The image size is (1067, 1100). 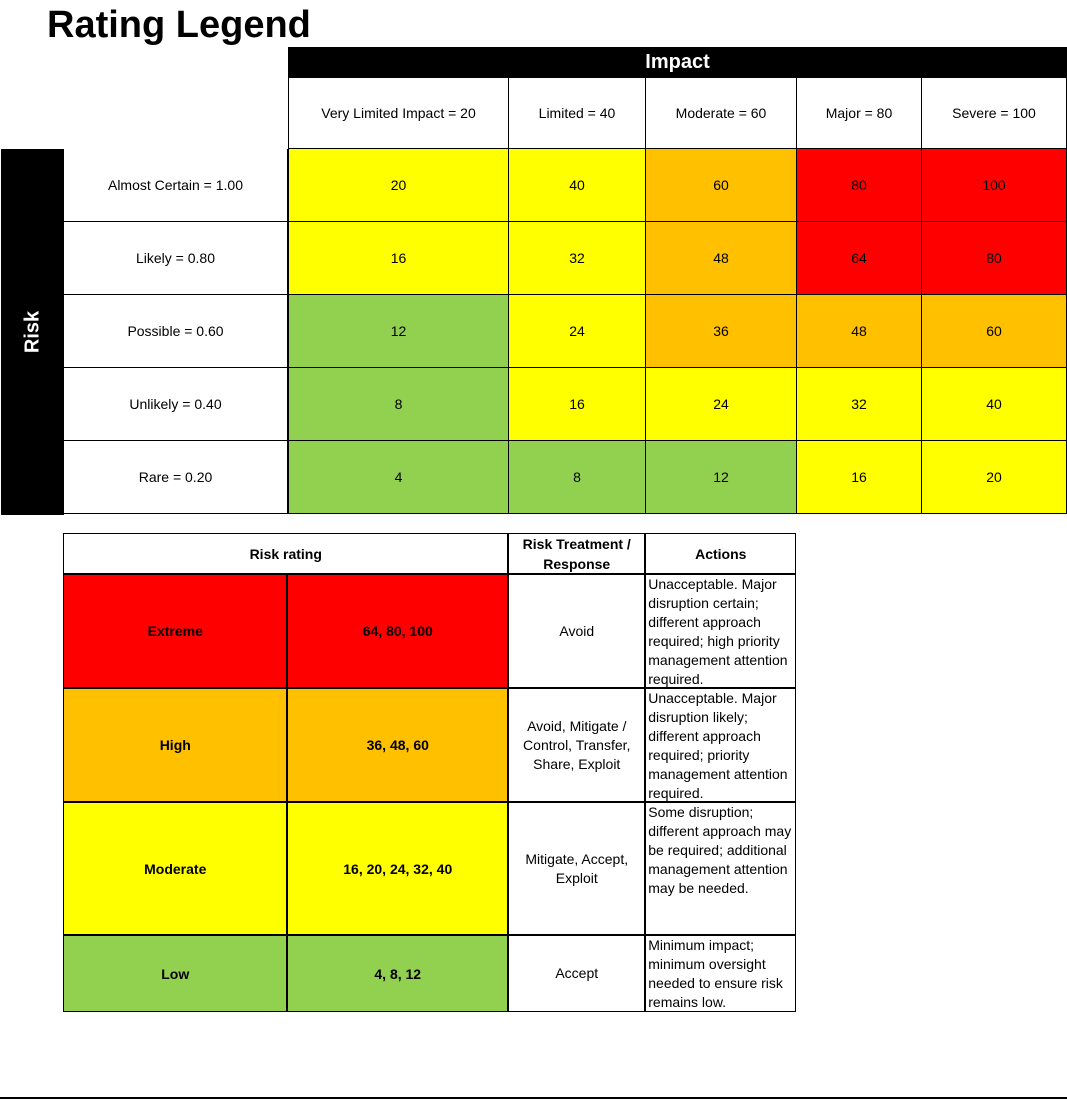 What do you see at coordinates (398, 477) in the screenshot?
I see `matrix-cell: 4` at bounding box center [398, 477].